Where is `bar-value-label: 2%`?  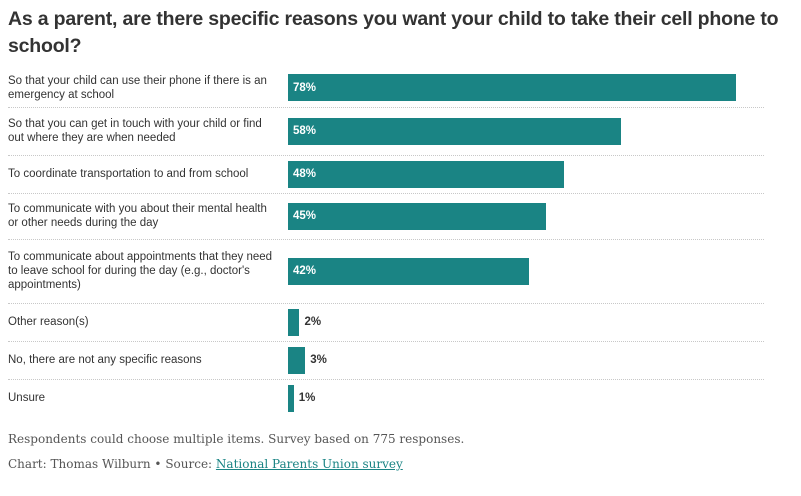
bar-value-label: 2% is located at coordinates (313, 322).